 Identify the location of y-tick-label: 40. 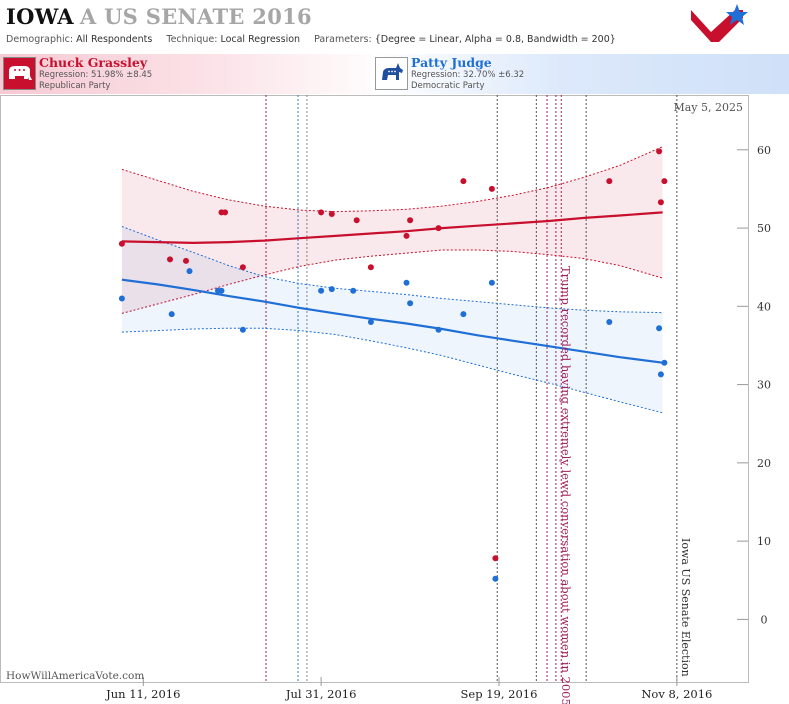
(764, 306).